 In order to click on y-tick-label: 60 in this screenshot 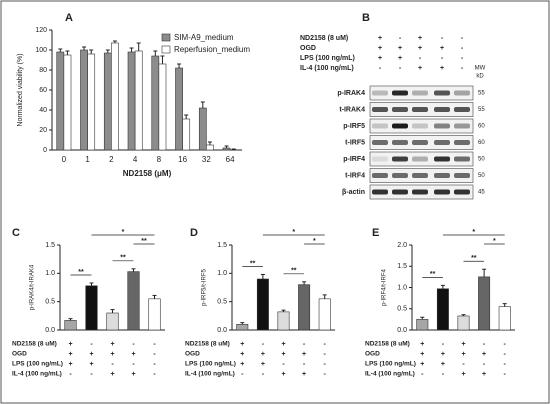, I will do `click(43, 90)`.